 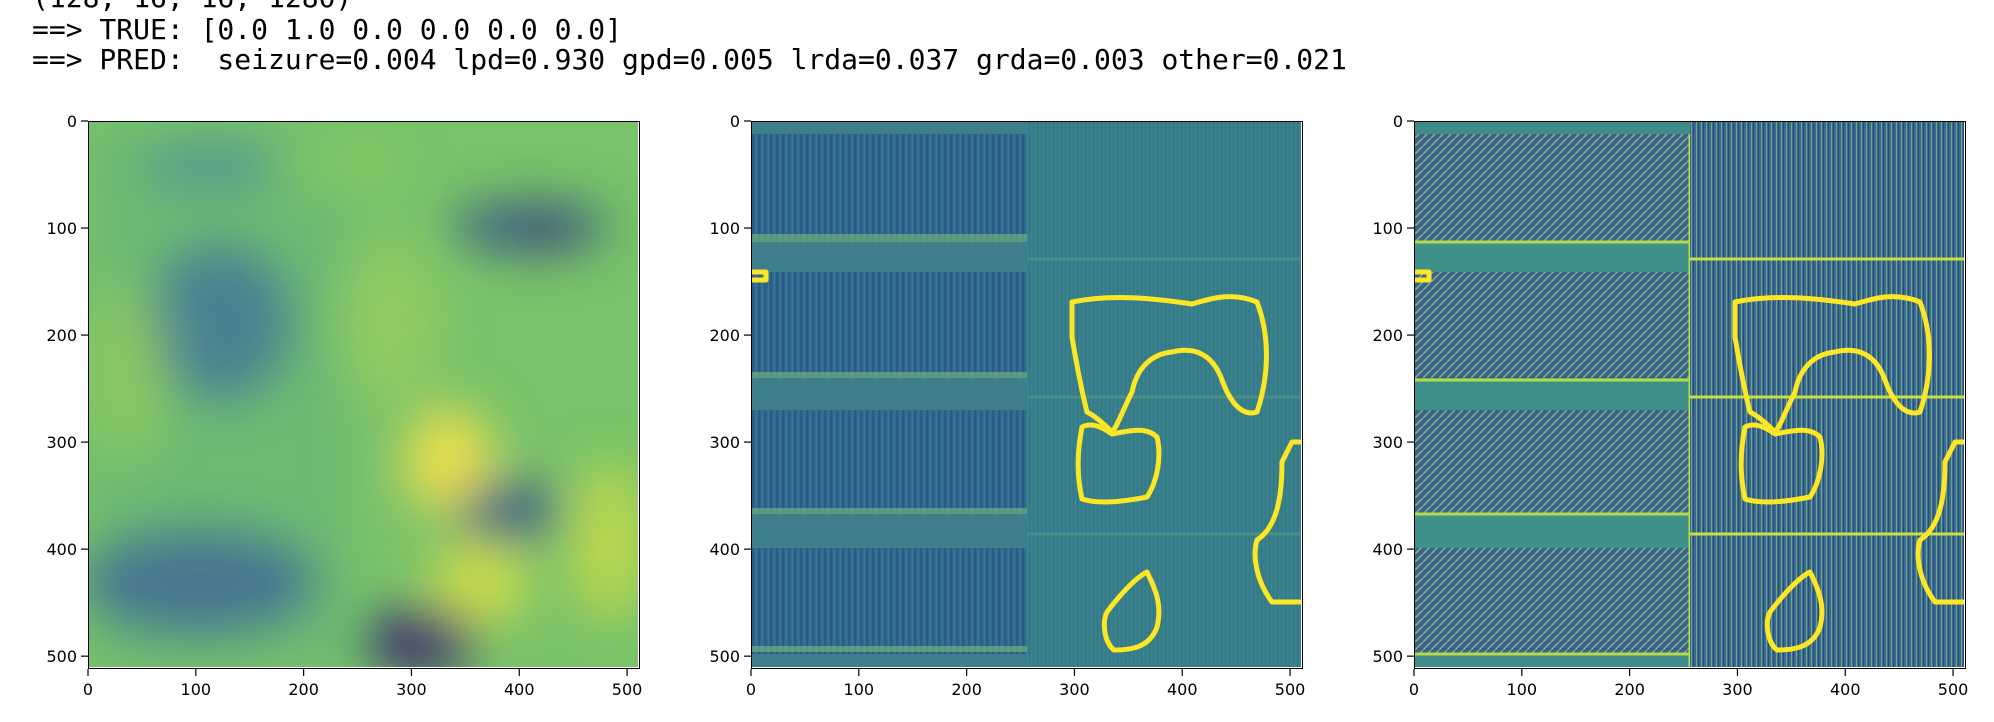 I want to click on console-line-true: ==> TRUE: [0.0 1.0 0.0 0.0 0.0 0.0], so click(x=327, y=29).